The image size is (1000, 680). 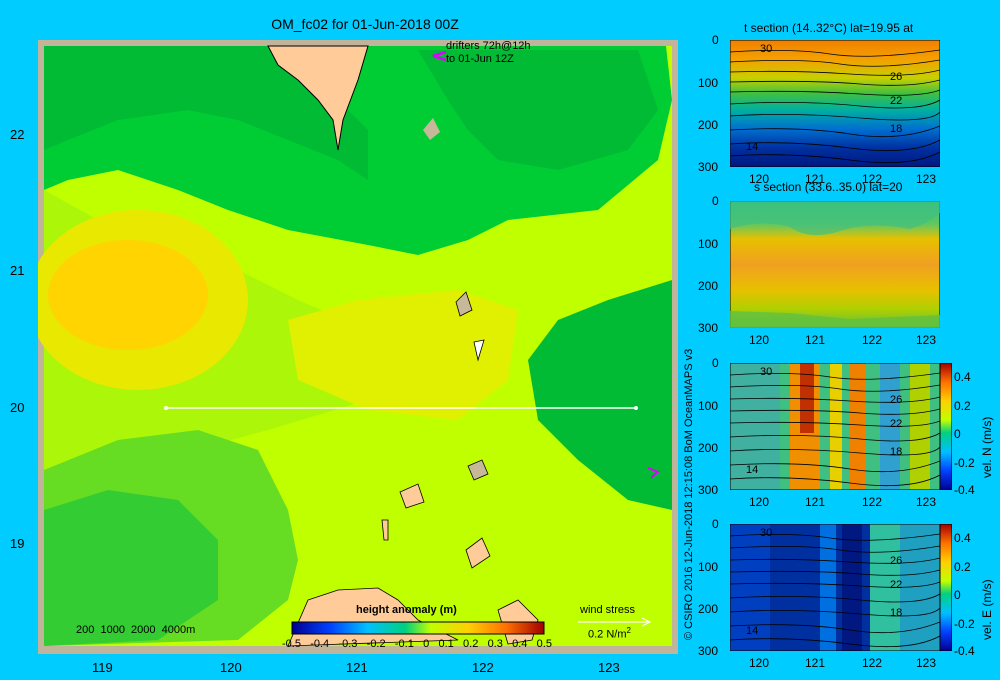 What do you see at coordinates (426, 644) in the screenshot?
I see `colorbar-tick: 0` at bounding box center [426, 644].